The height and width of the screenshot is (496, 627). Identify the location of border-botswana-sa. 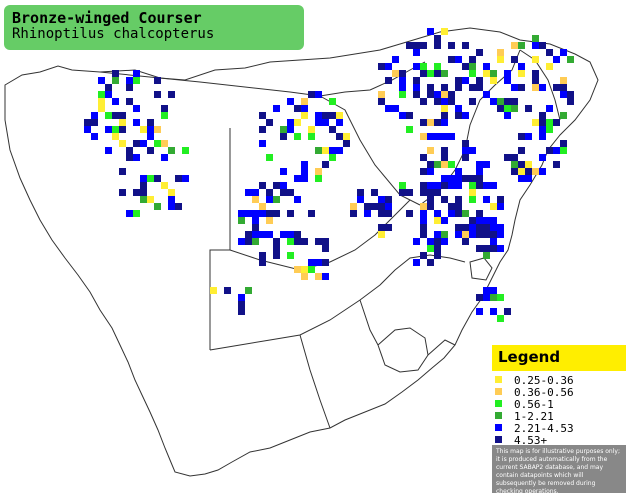
(320, 235).